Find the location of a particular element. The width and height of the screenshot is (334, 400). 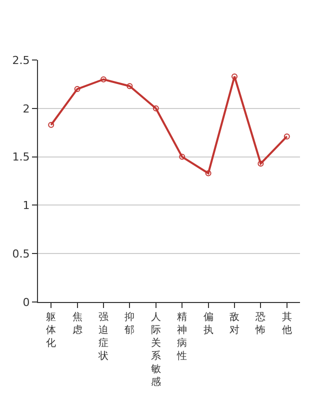

x-tick-label: 躯体化 is located at coordinates (51, 330).